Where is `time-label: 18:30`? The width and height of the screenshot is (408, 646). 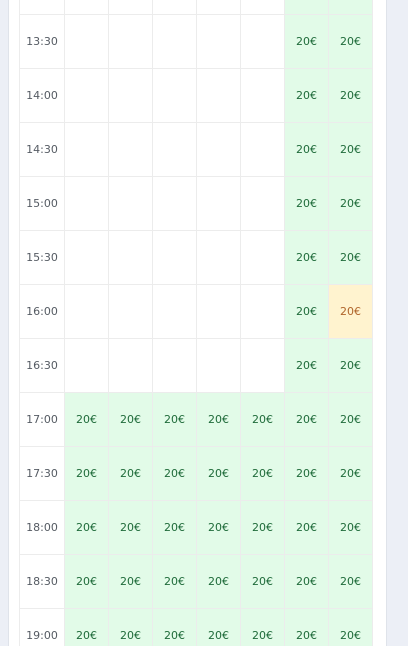
time-label: 18:30 is located at coordinates (42, 581).